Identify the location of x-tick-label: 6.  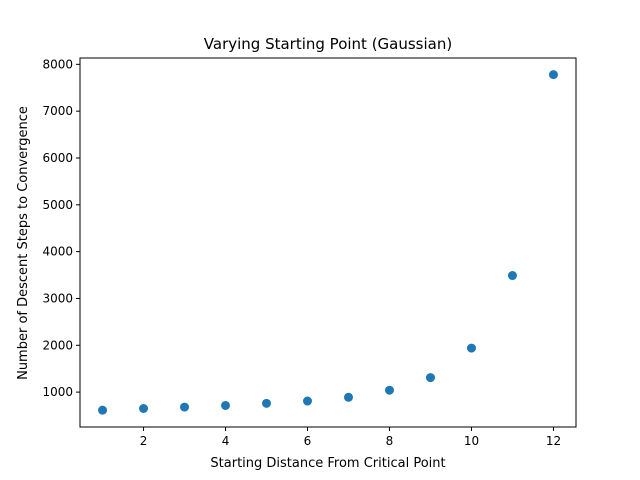
(308, 441).